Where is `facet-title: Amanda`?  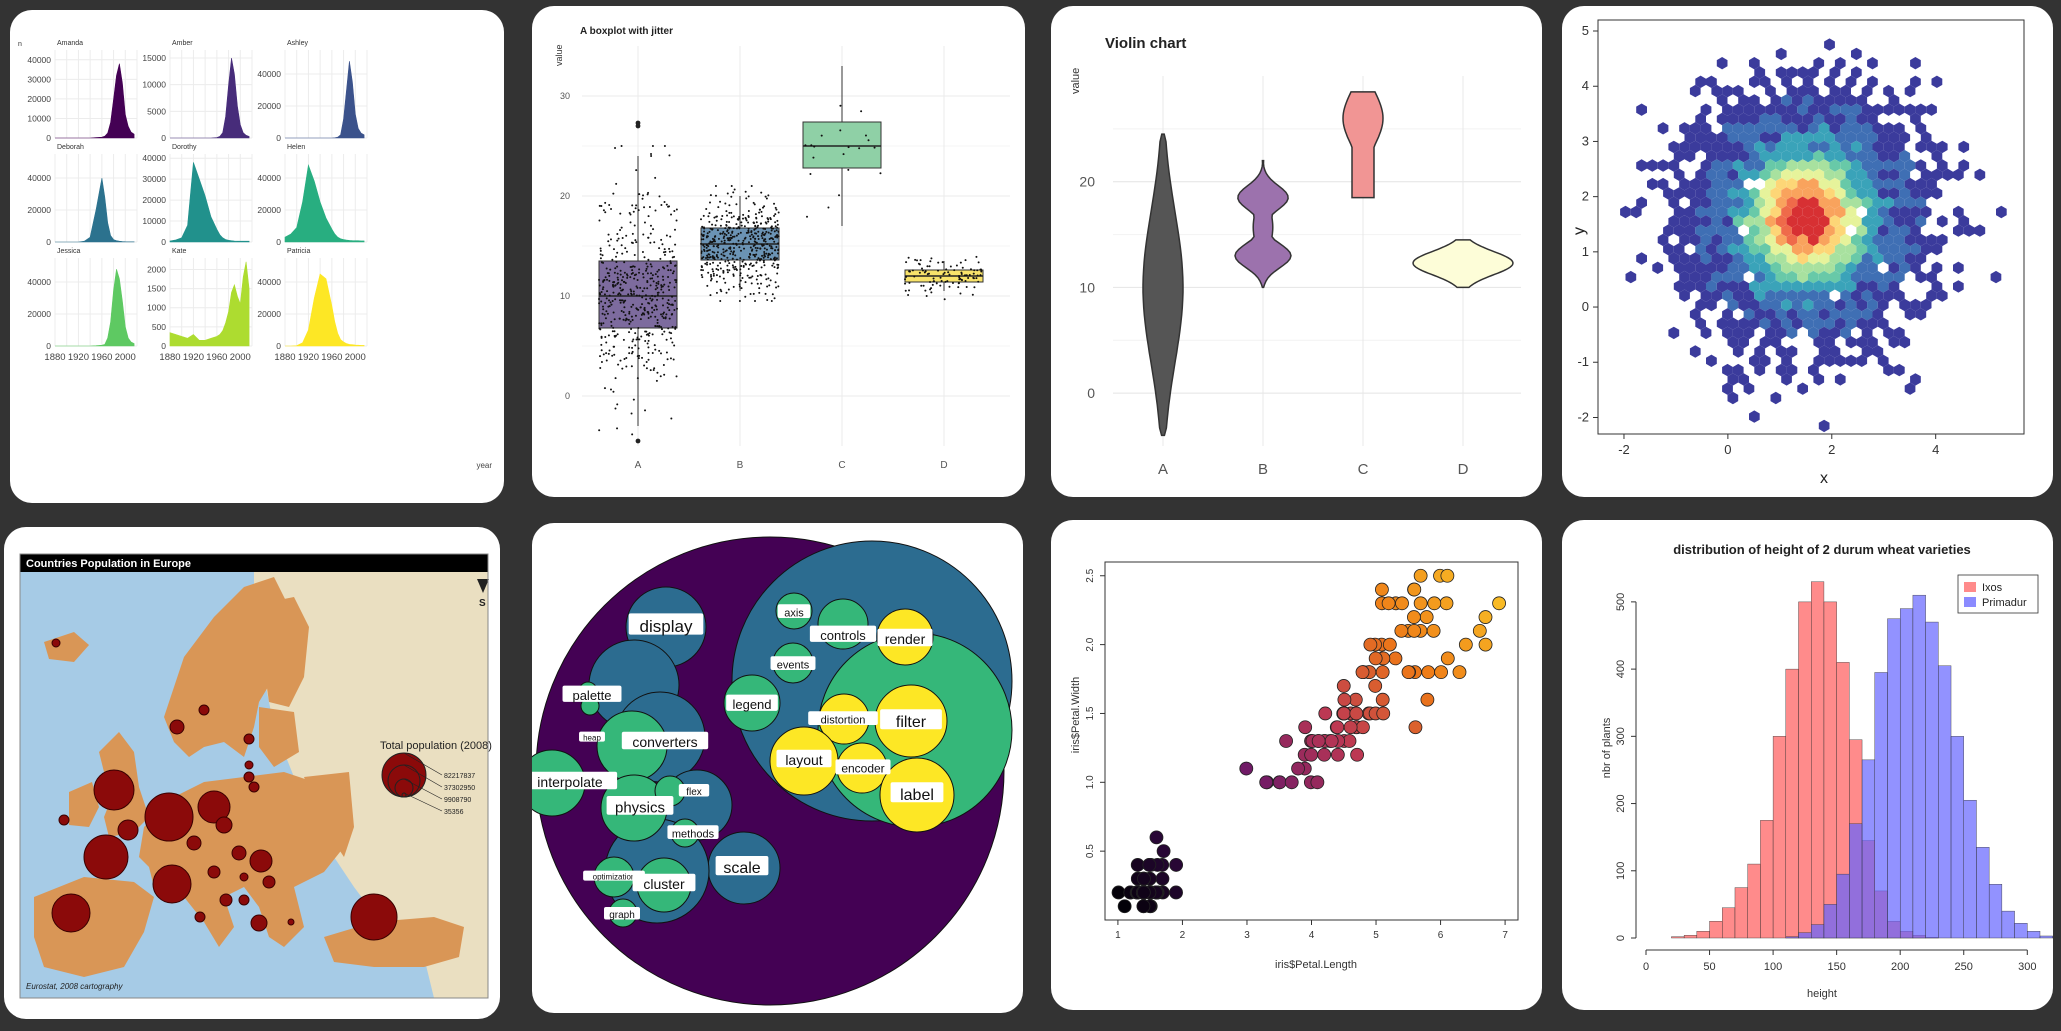 facet-title: Amanda is located at coordinates (70, 43).